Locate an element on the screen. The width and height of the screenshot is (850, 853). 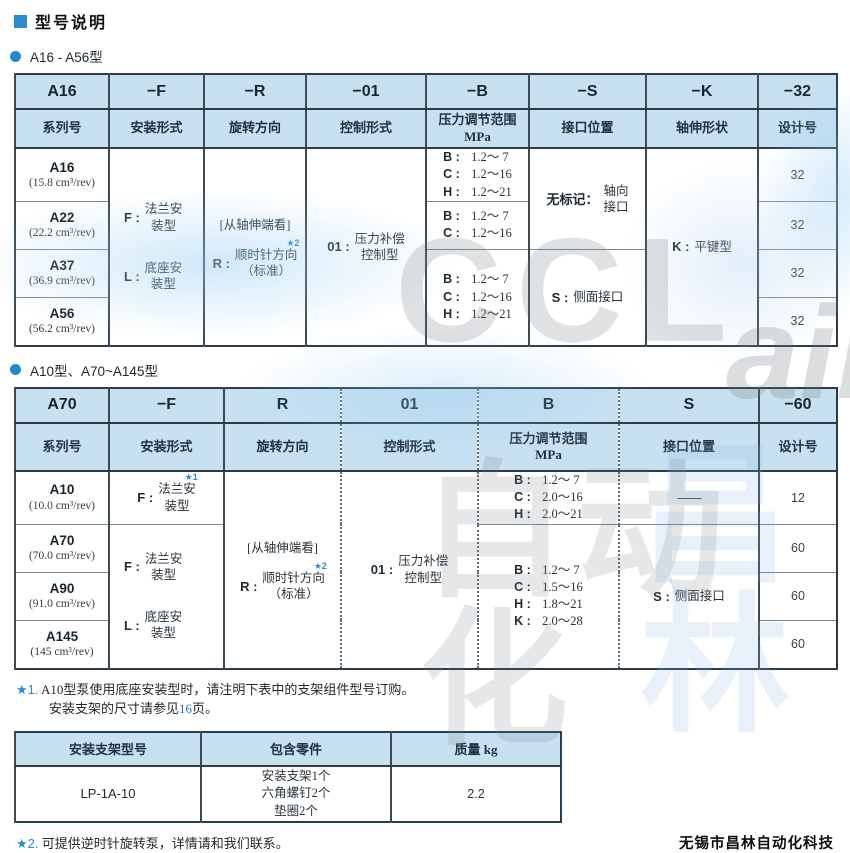
footnote-2: ★2. 可提供逆时针旋转泵，详情请和我们联系。 is located at coordinates (152, 842).